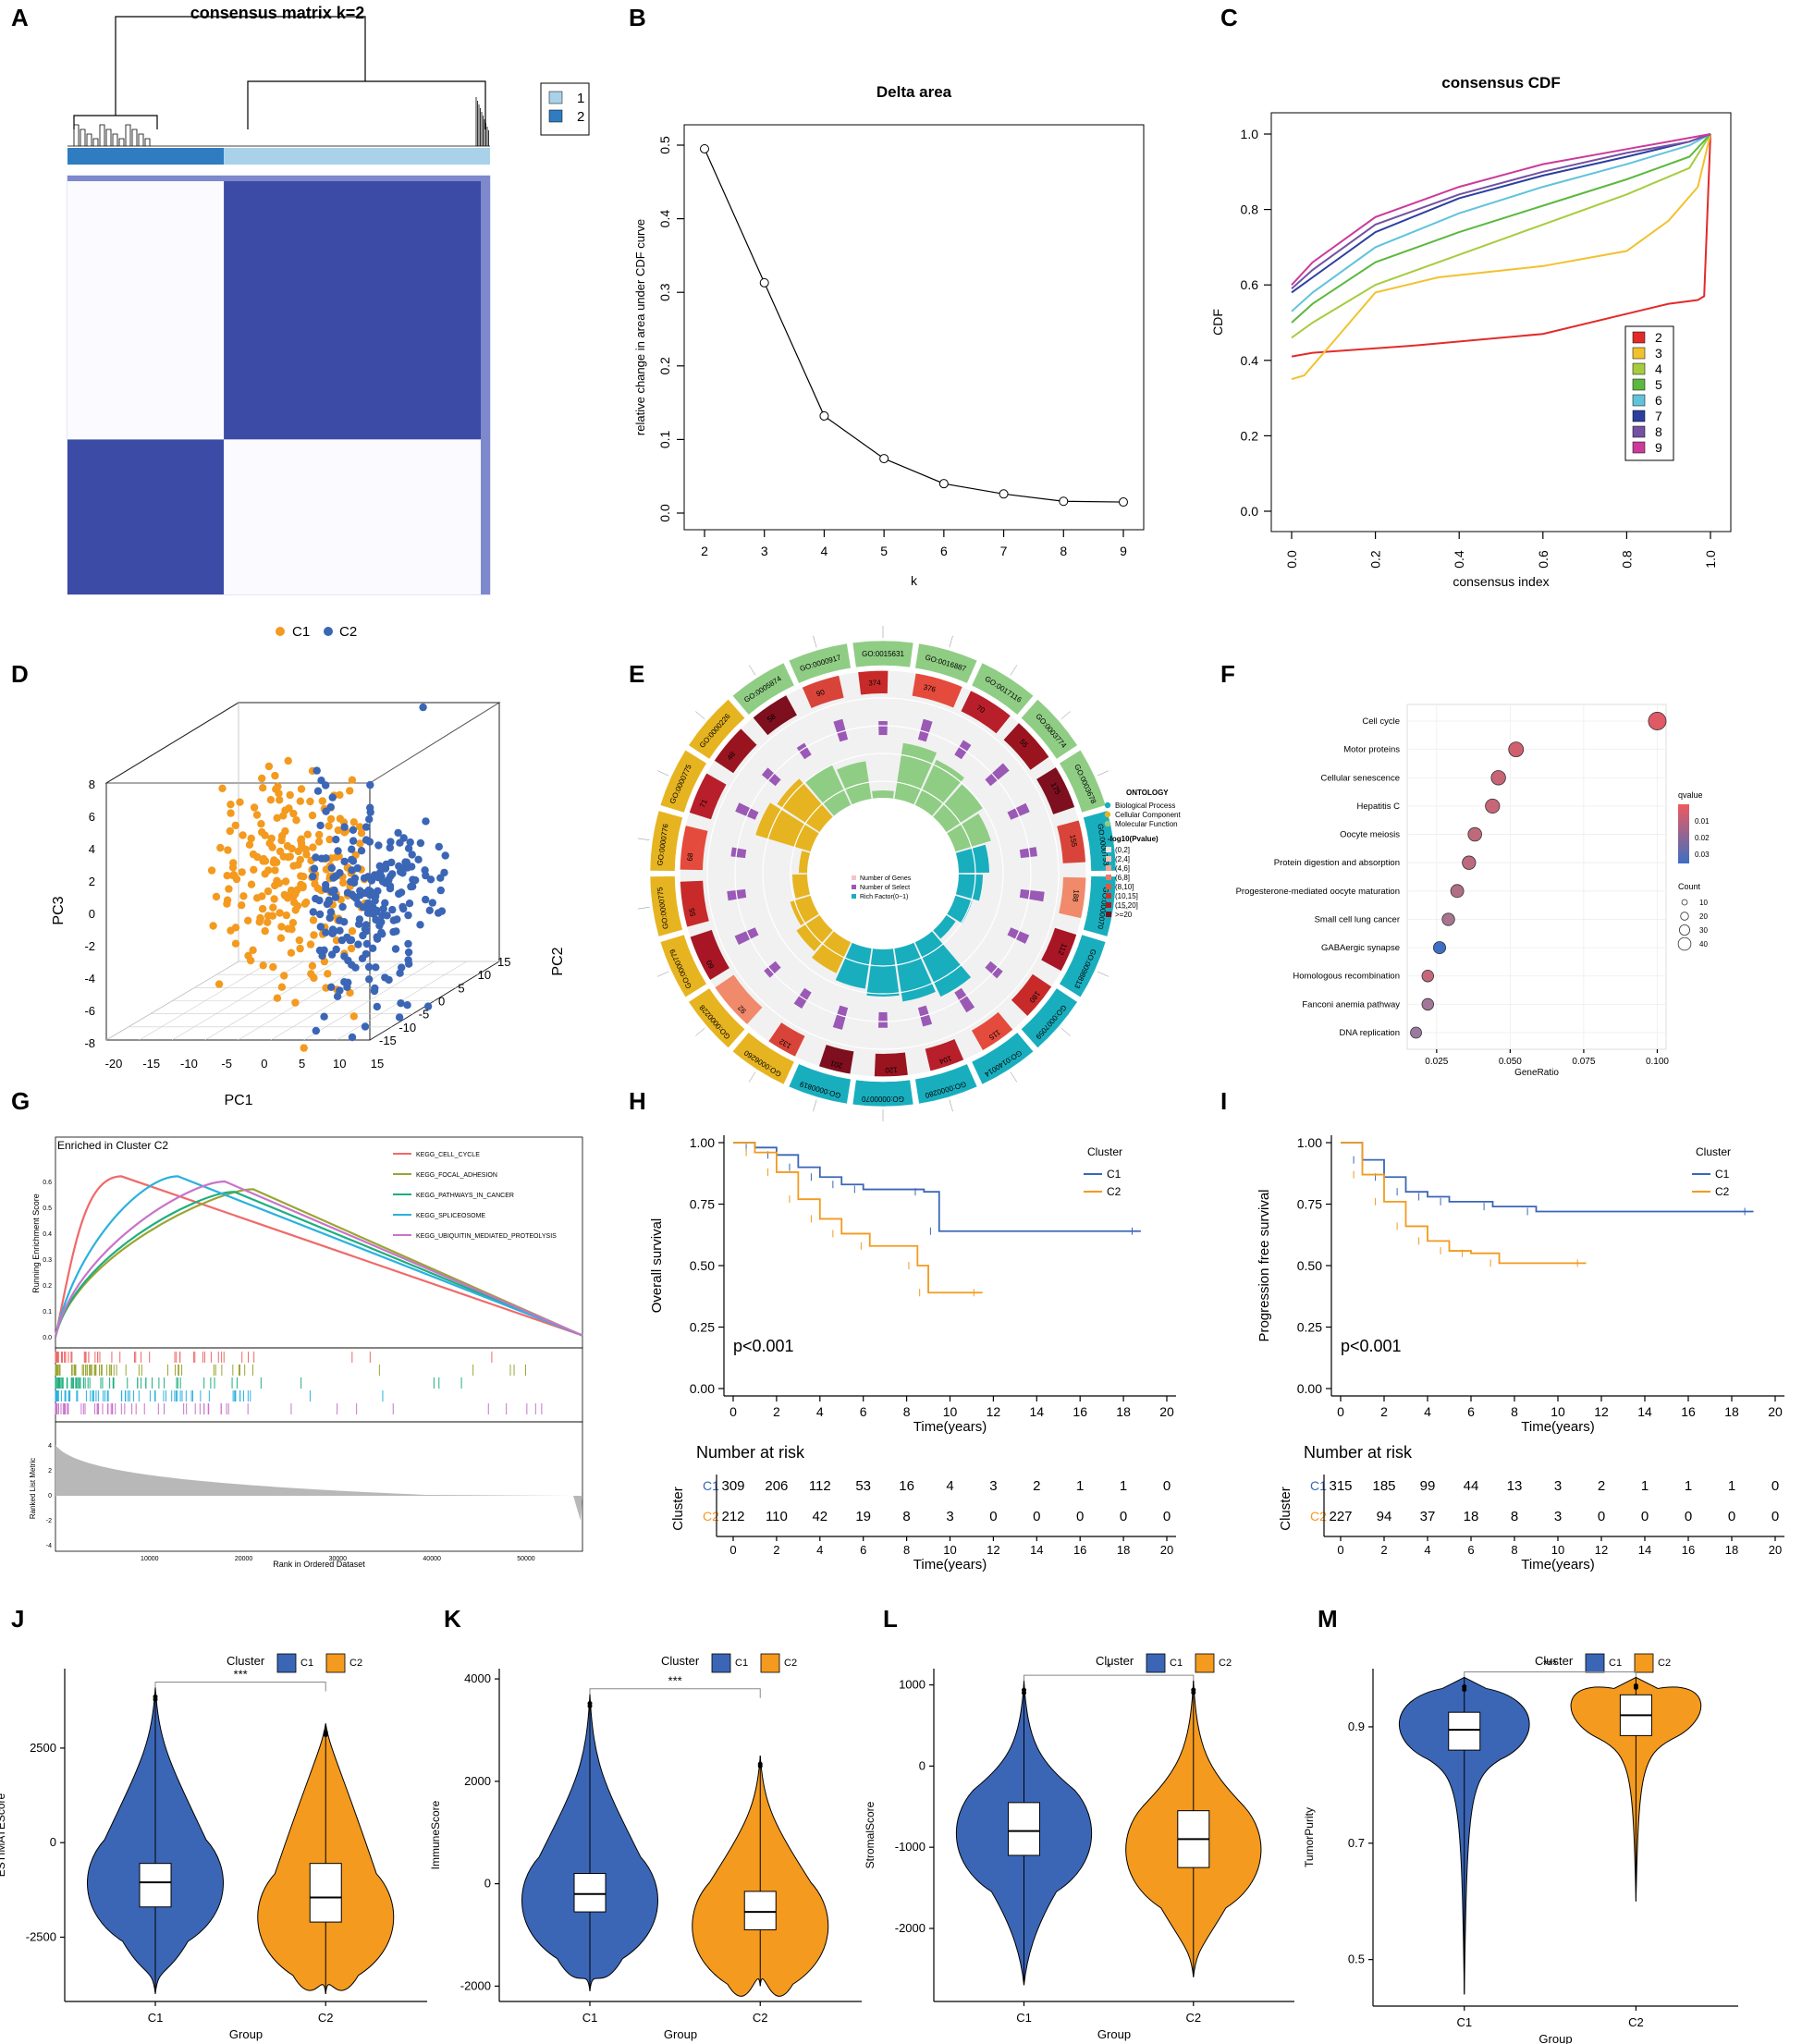 The width and height of the screenshot is (1802, 2044). I want to click on risk-group-C2: C2, so click(1318, 1516).